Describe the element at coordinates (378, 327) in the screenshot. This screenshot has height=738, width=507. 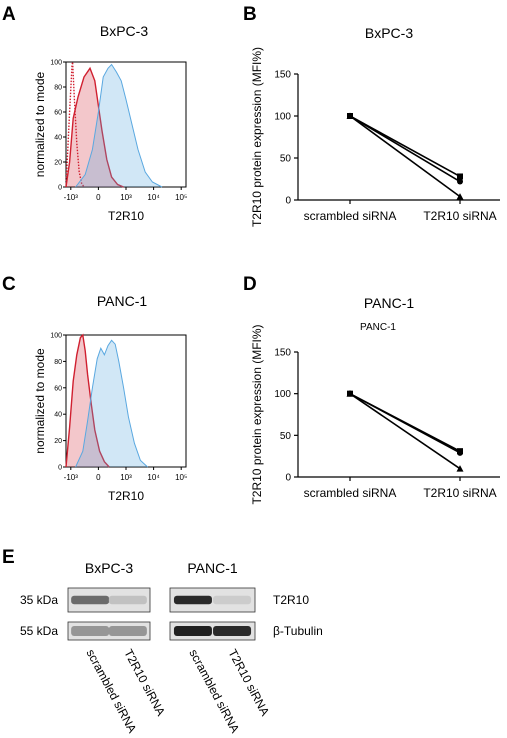
I see `panel-d-subtitle: PANC-1` at that location.